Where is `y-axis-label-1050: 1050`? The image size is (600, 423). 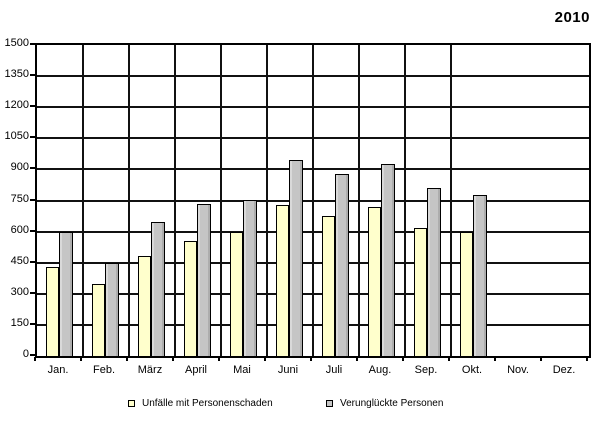 y-axis-label-1050: 1050 is located at coordinates (16, 136).